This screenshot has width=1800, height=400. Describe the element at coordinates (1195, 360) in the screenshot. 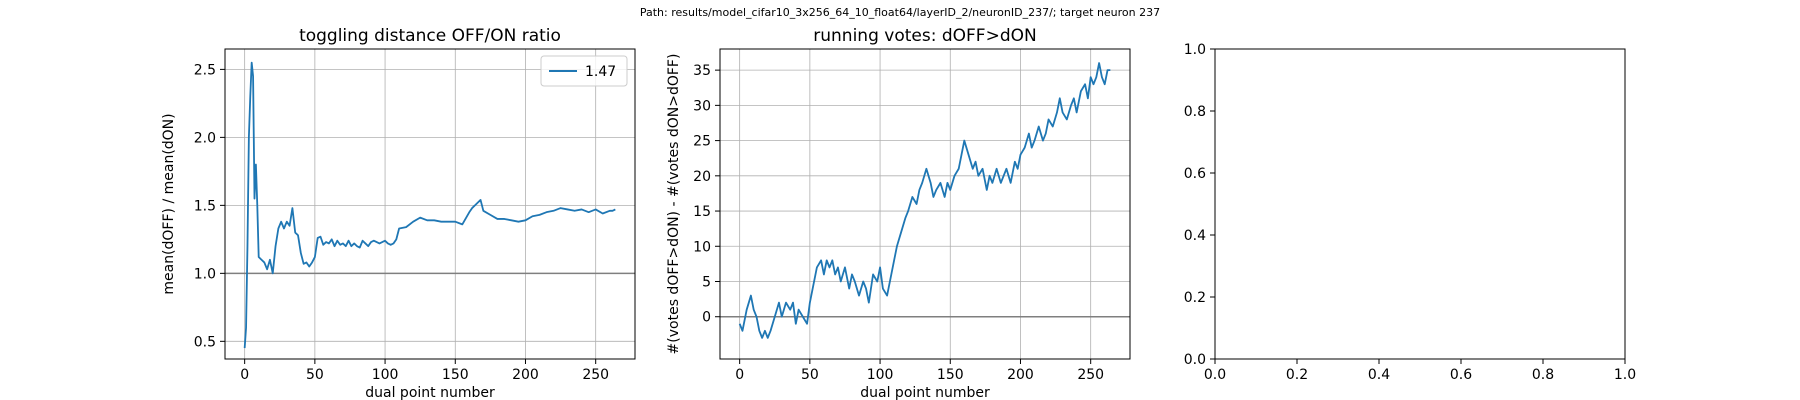

I see `y-tick-label: 0.0` at that location.